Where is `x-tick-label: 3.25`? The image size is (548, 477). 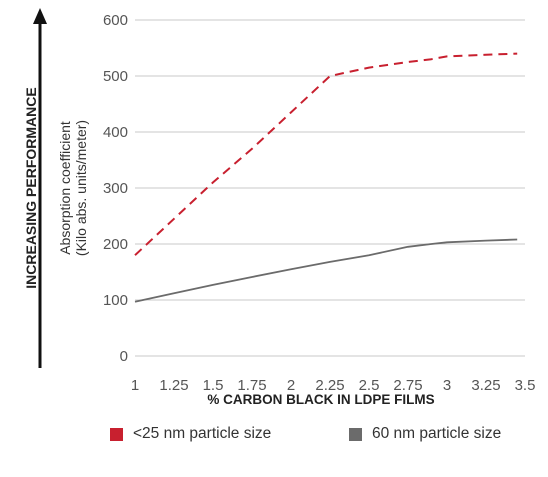
x-tick-label: 3.25 is located at coordinates (485, 385).